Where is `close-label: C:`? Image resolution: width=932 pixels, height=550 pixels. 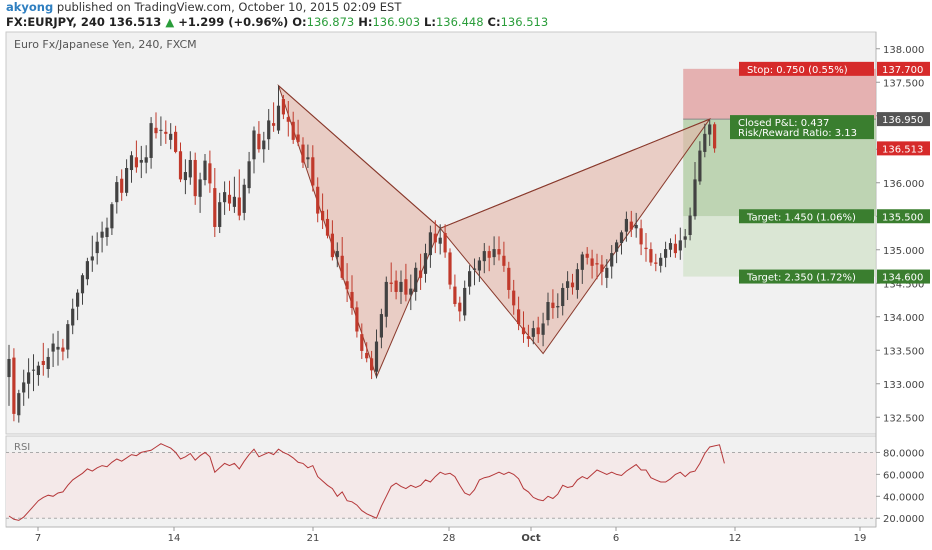
close-label: C: is located at coordinates (494, 22).